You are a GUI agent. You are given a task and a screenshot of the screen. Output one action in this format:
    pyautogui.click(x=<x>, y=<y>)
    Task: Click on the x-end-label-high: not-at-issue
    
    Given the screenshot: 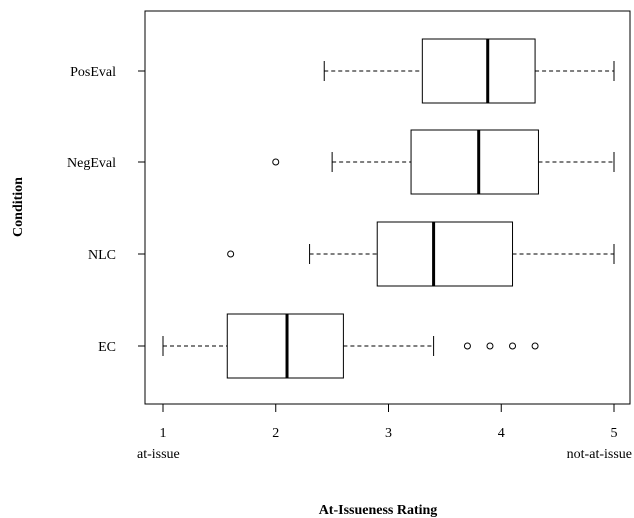 What is the action you would take?
    pyautogui.click(x=599, y=454)
    